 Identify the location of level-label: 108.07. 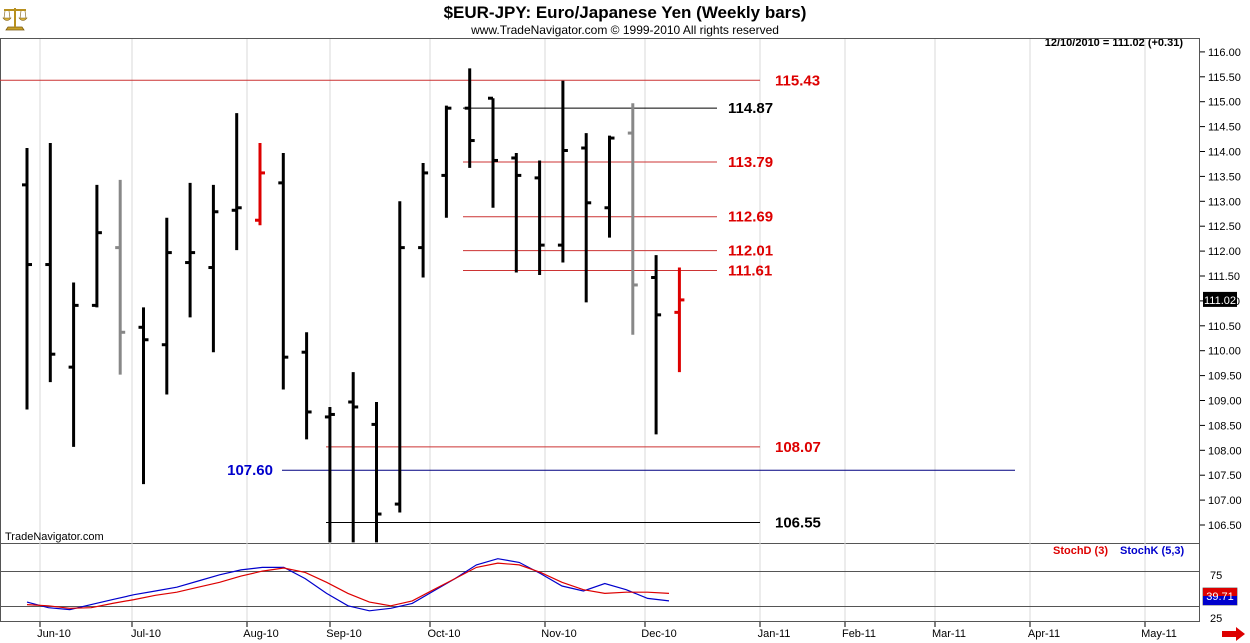
(798, 447).